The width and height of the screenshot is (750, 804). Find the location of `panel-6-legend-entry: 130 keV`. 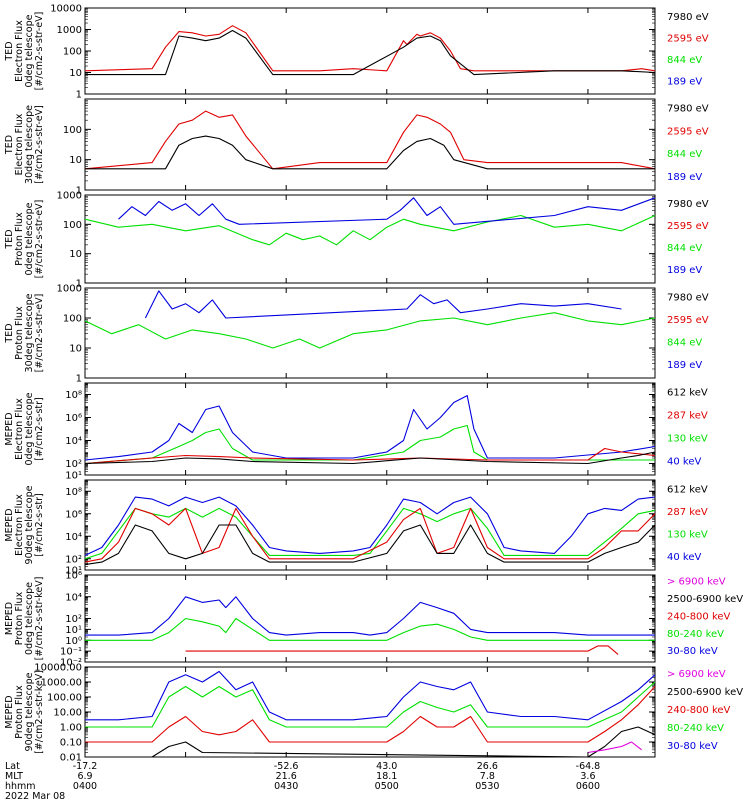

panel-6-legend-entry: 130 keV is located at coordinates (687, 534).